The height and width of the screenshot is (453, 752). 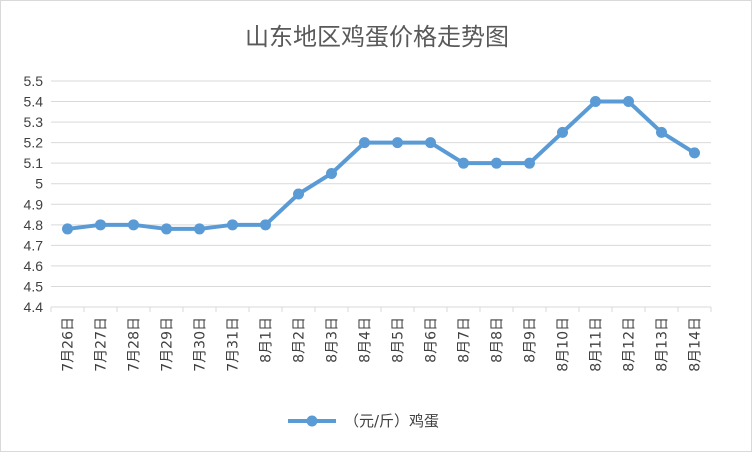 What do you see at coordinates (432, 340) in the screenshot?
I see `x-tick-label: 8月6日` at bounding box center [432, 340].